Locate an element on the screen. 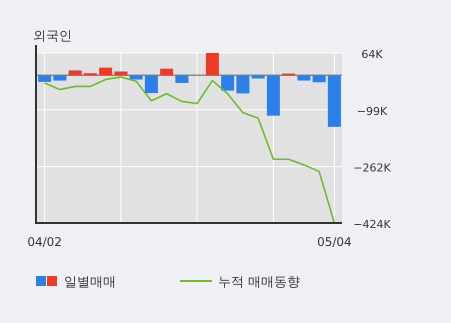 Image resolution: width=451 pixels, height=323 pixels. y-tick-label: 64K is located at coordinates (372, 54).